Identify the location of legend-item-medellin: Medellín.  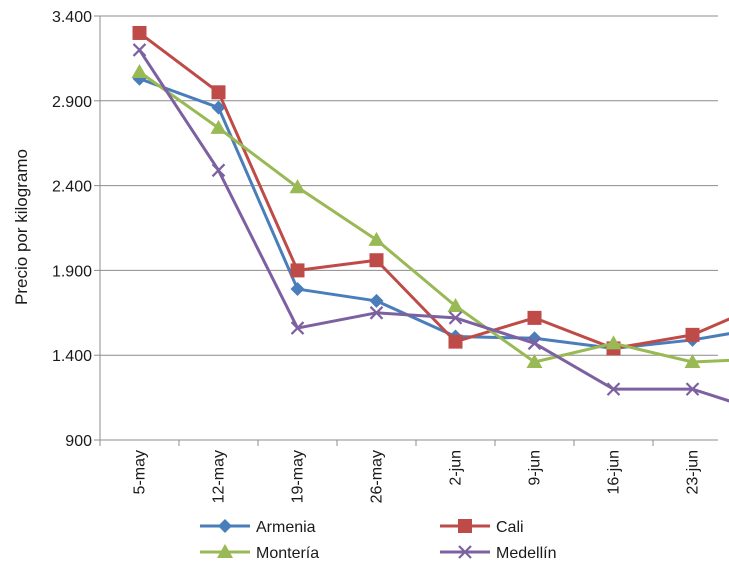
(498, 553).